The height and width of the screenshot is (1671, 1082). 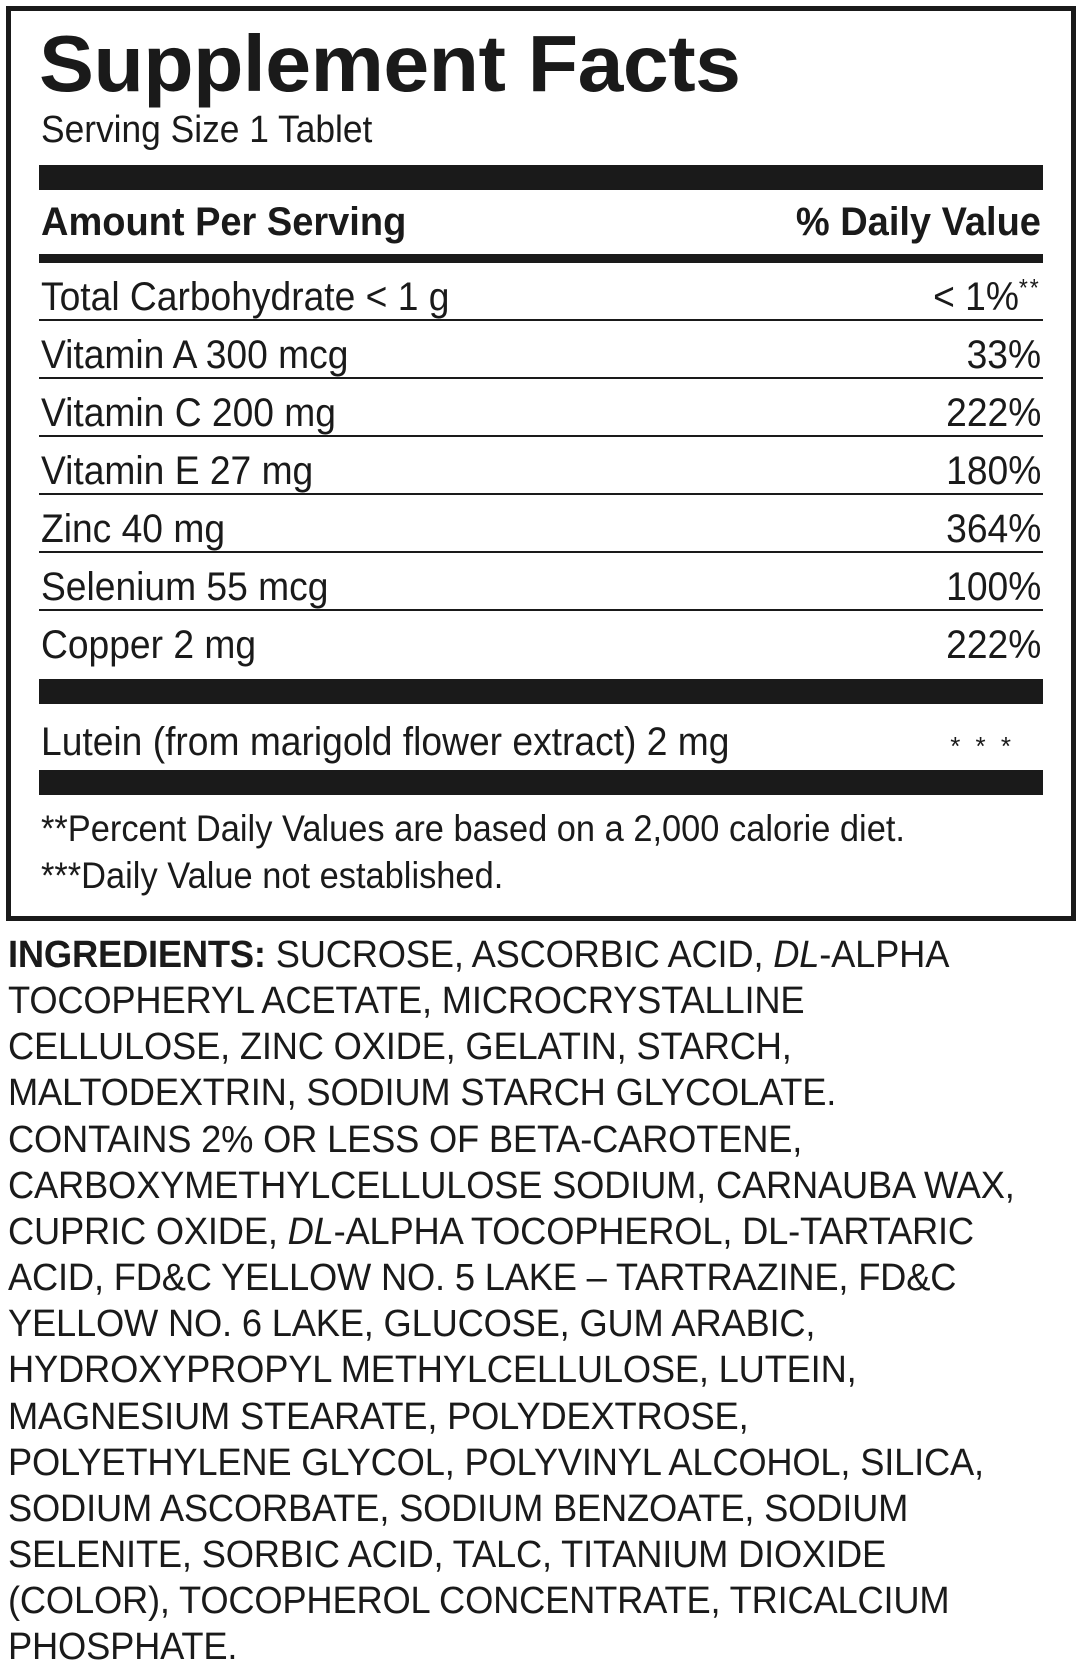 What do you see at coordinates (541, 407) in the screenshot?
I see `table-row: Vitamin C 200 mg 222%` at bounding box center [541, 407].